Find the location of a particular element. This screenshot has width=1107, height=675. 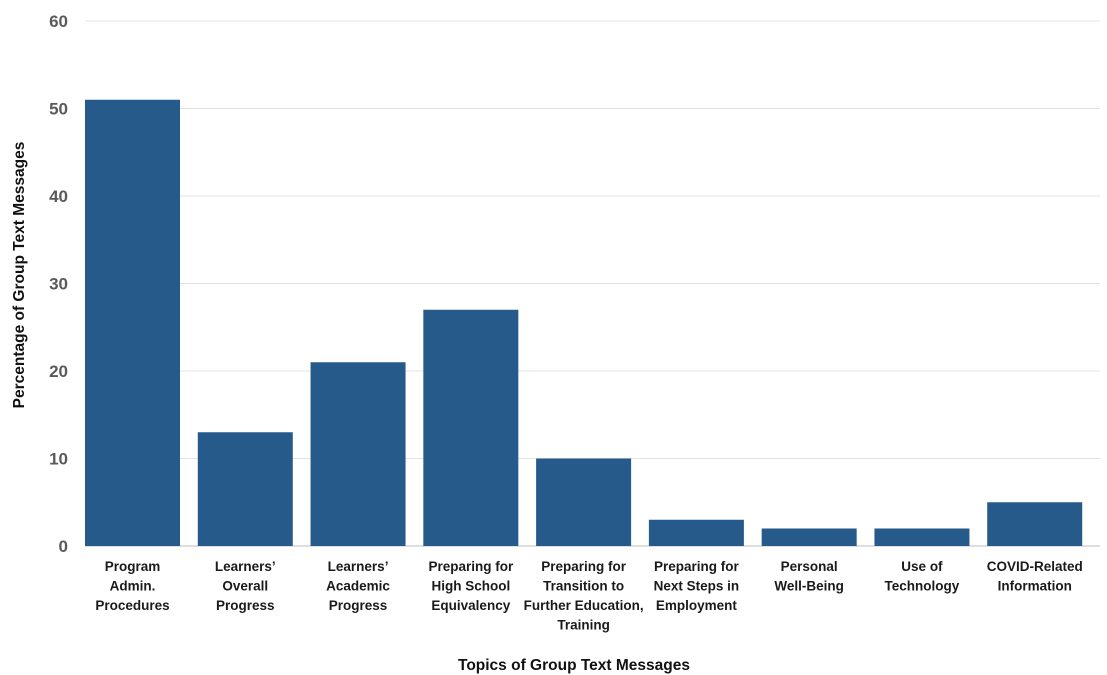

x-tick-label-line: High School is located at coordinates (470, 586).